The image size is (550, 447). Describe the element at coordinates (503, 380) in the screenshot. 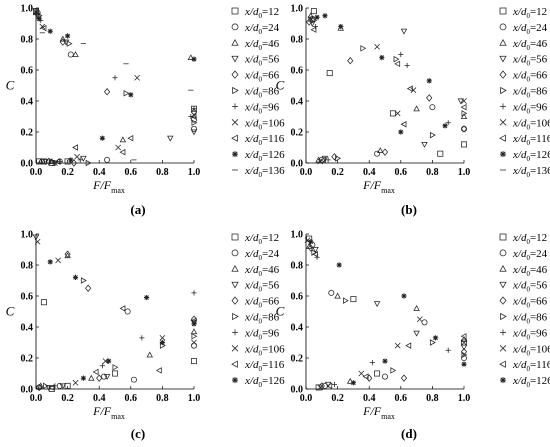

I see `legend-marker-asterisk` at that location.